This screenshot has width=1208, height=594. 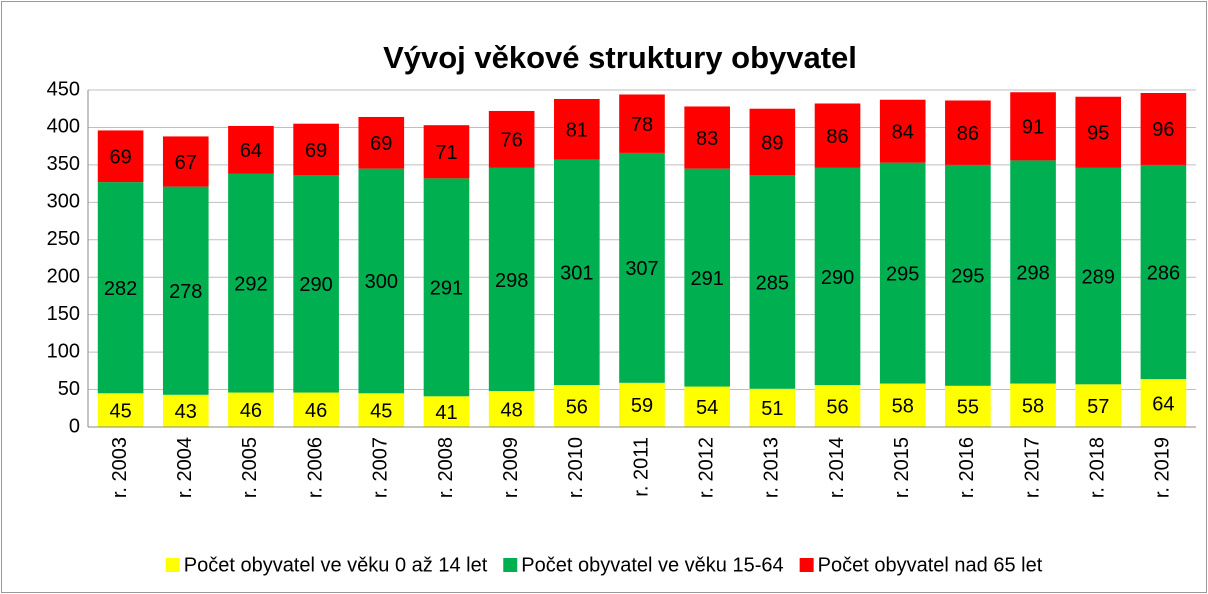 I want to click on x-tick-label: r. 2013, so click(x=772, y=467).